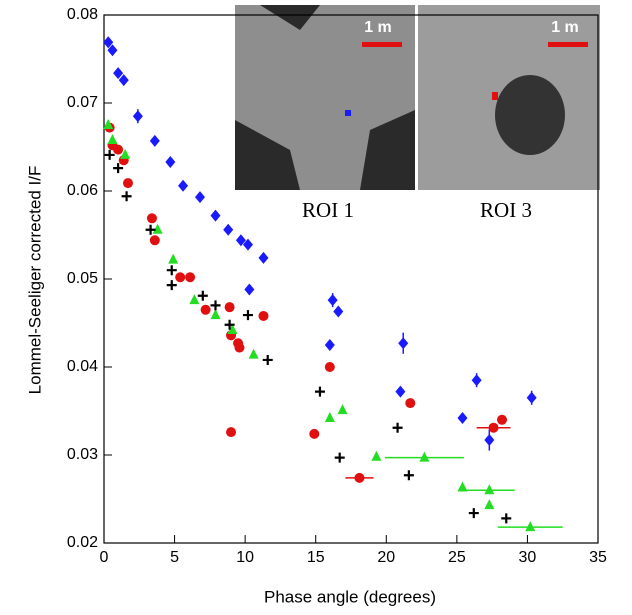 Image resolution: width=632 pixels, height=615 pixels. What do you see at coordinates (528, 557) in the screenshot?
I see `x-tick-label: 30` at bounding box center [528, 557].